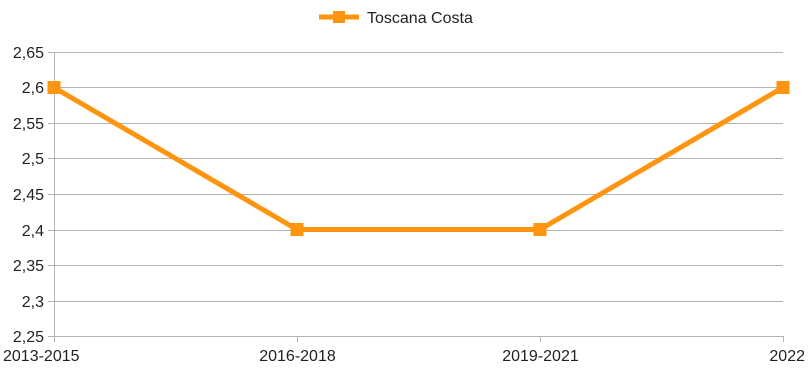 The width and height of the screenshot is (808, 369). Describe the element at coordinates (33, 159) in the screenshot. I see `y-tick-label: 2,5` at that location.